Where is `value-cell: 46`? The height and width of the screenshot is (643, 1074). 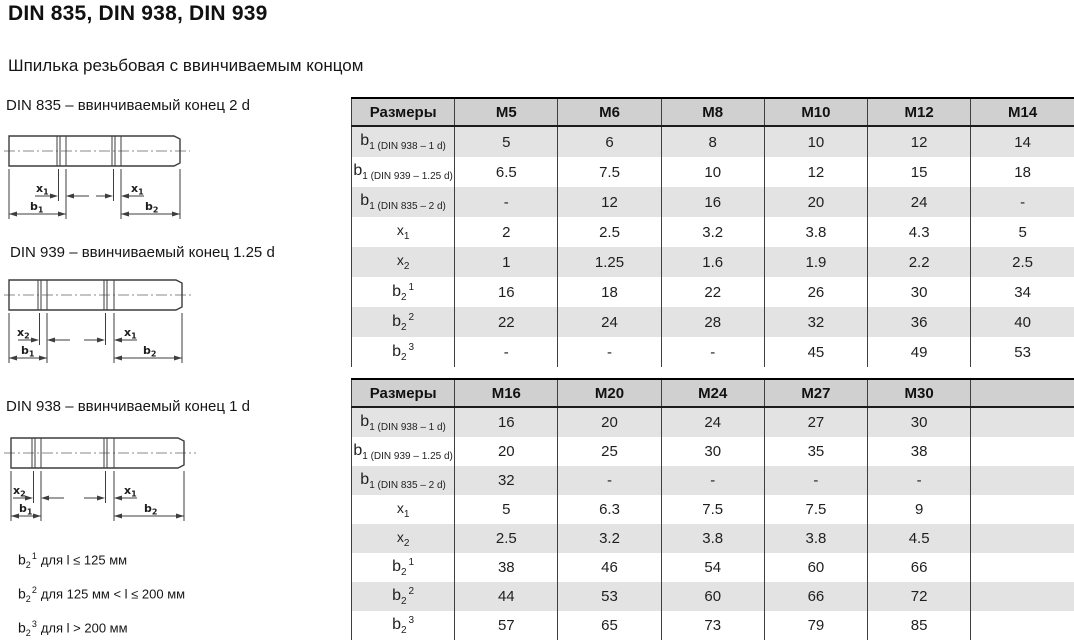 value-cell: 46 is located at coordinates (609, 567).